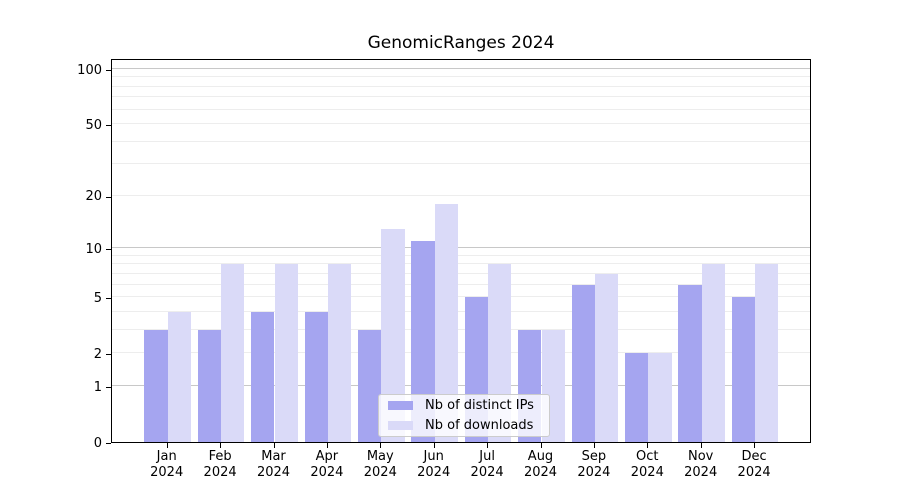 The height and width of the screenshot is (500, 900). What do you see at coordinates (479, 425) in the screenshot?
I see `legend-label-downloads: Nb of downloads` at bounding box center [479, 425].